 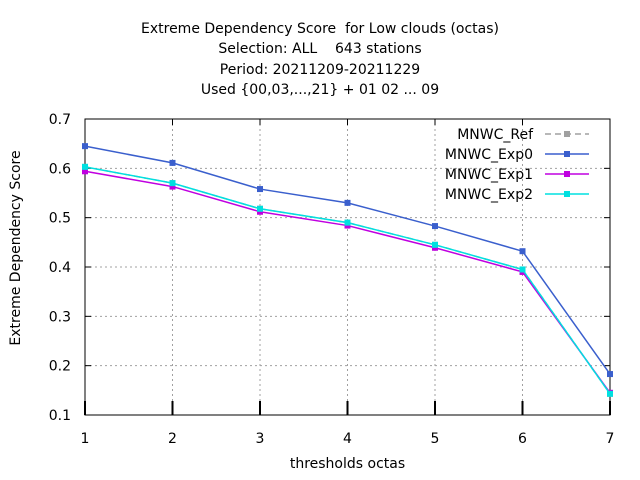 I want to click on x-tick-label: 3, so click(x=260, y=439).